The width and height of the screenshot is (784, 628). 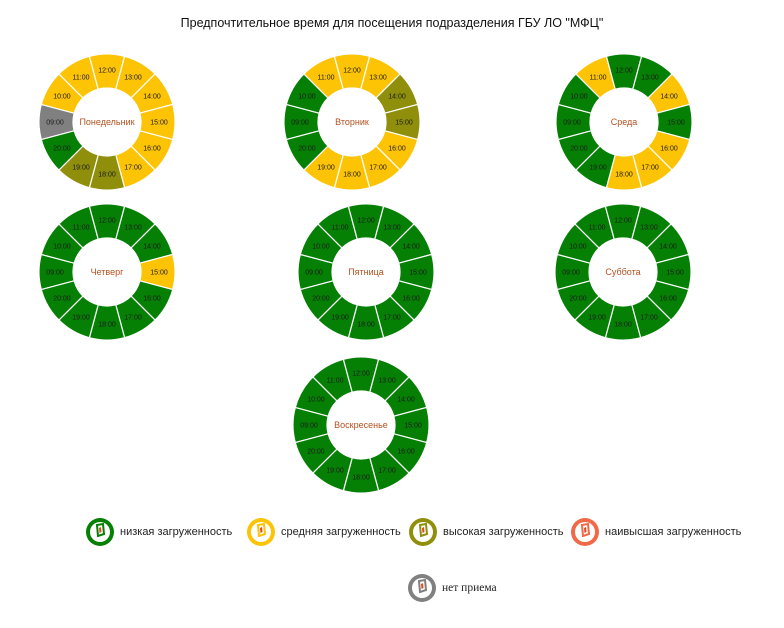 What do you see at coordinates (486, 532) in the screenshot?
I see `legend-item-high: высокая загруженность` at bounding box center [486, 532].